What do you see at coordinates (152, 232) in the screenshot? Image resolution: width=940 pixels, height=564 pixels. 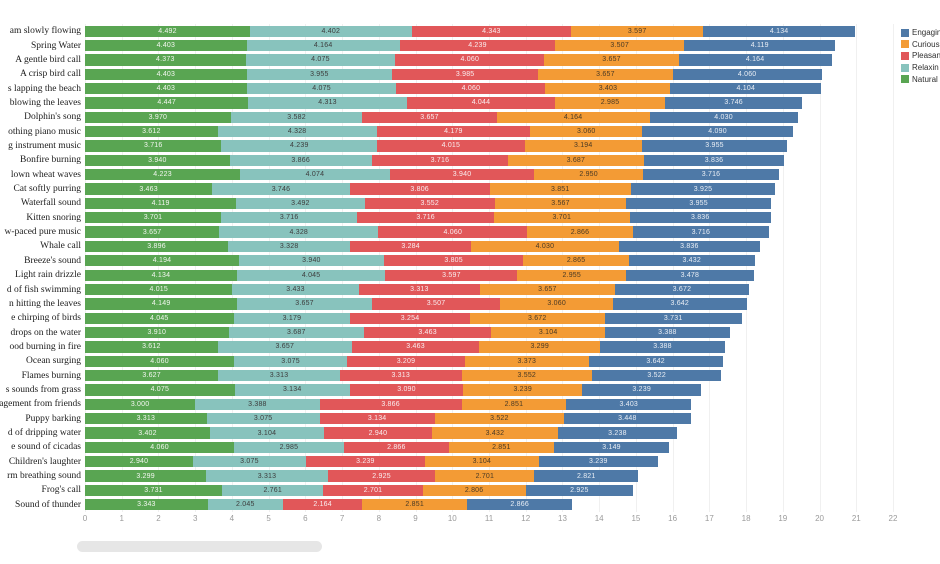 I see `bar-segment-natural: 3.657` at bounding box center [152, 232].